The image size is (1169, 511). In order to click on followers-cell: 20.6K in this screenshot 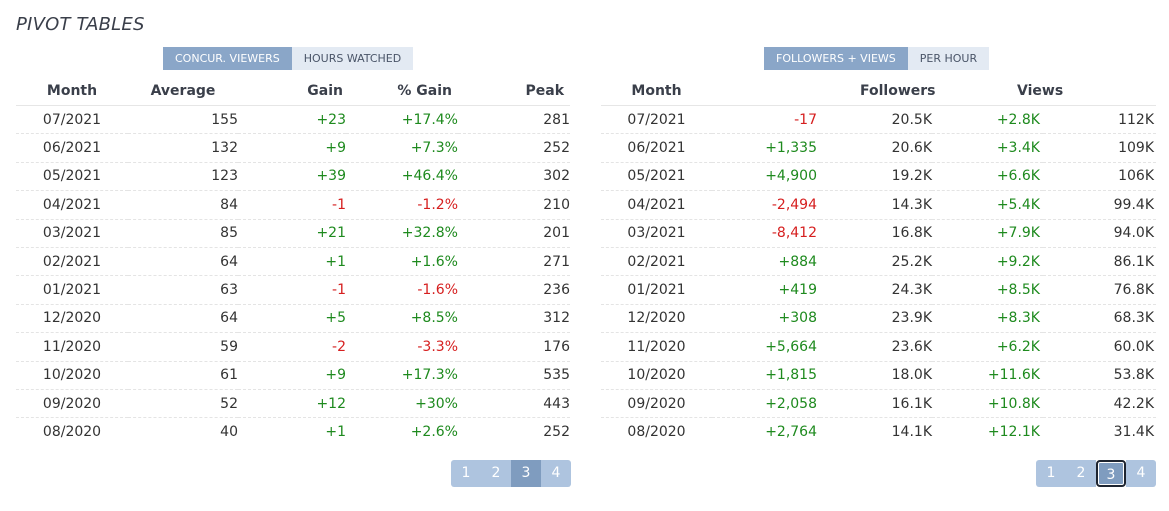, I will do `click(876, 148)`.